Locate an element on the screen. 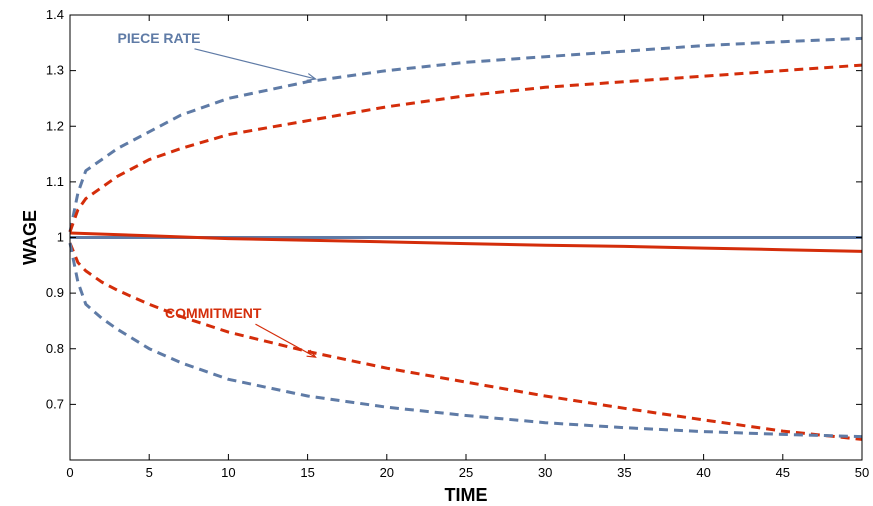 This screenshot has width=873, height=506. x-tick-label: 5 is located at coordinates (149, 472).